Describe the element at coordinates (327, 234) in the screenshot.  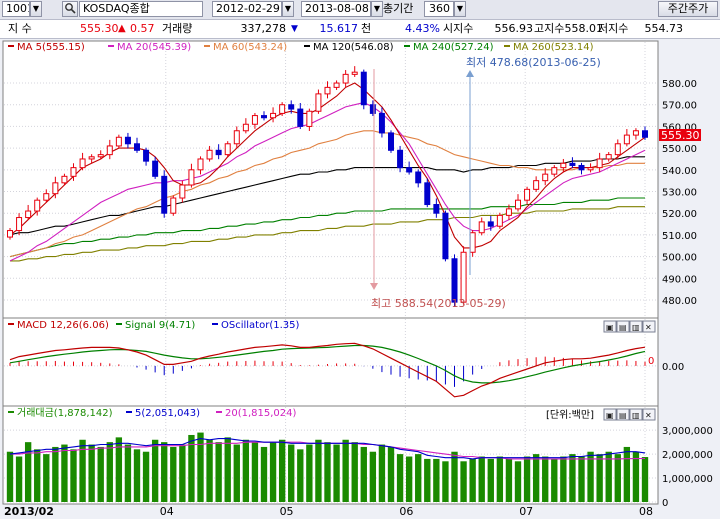
I see `ma260-line` at that location.